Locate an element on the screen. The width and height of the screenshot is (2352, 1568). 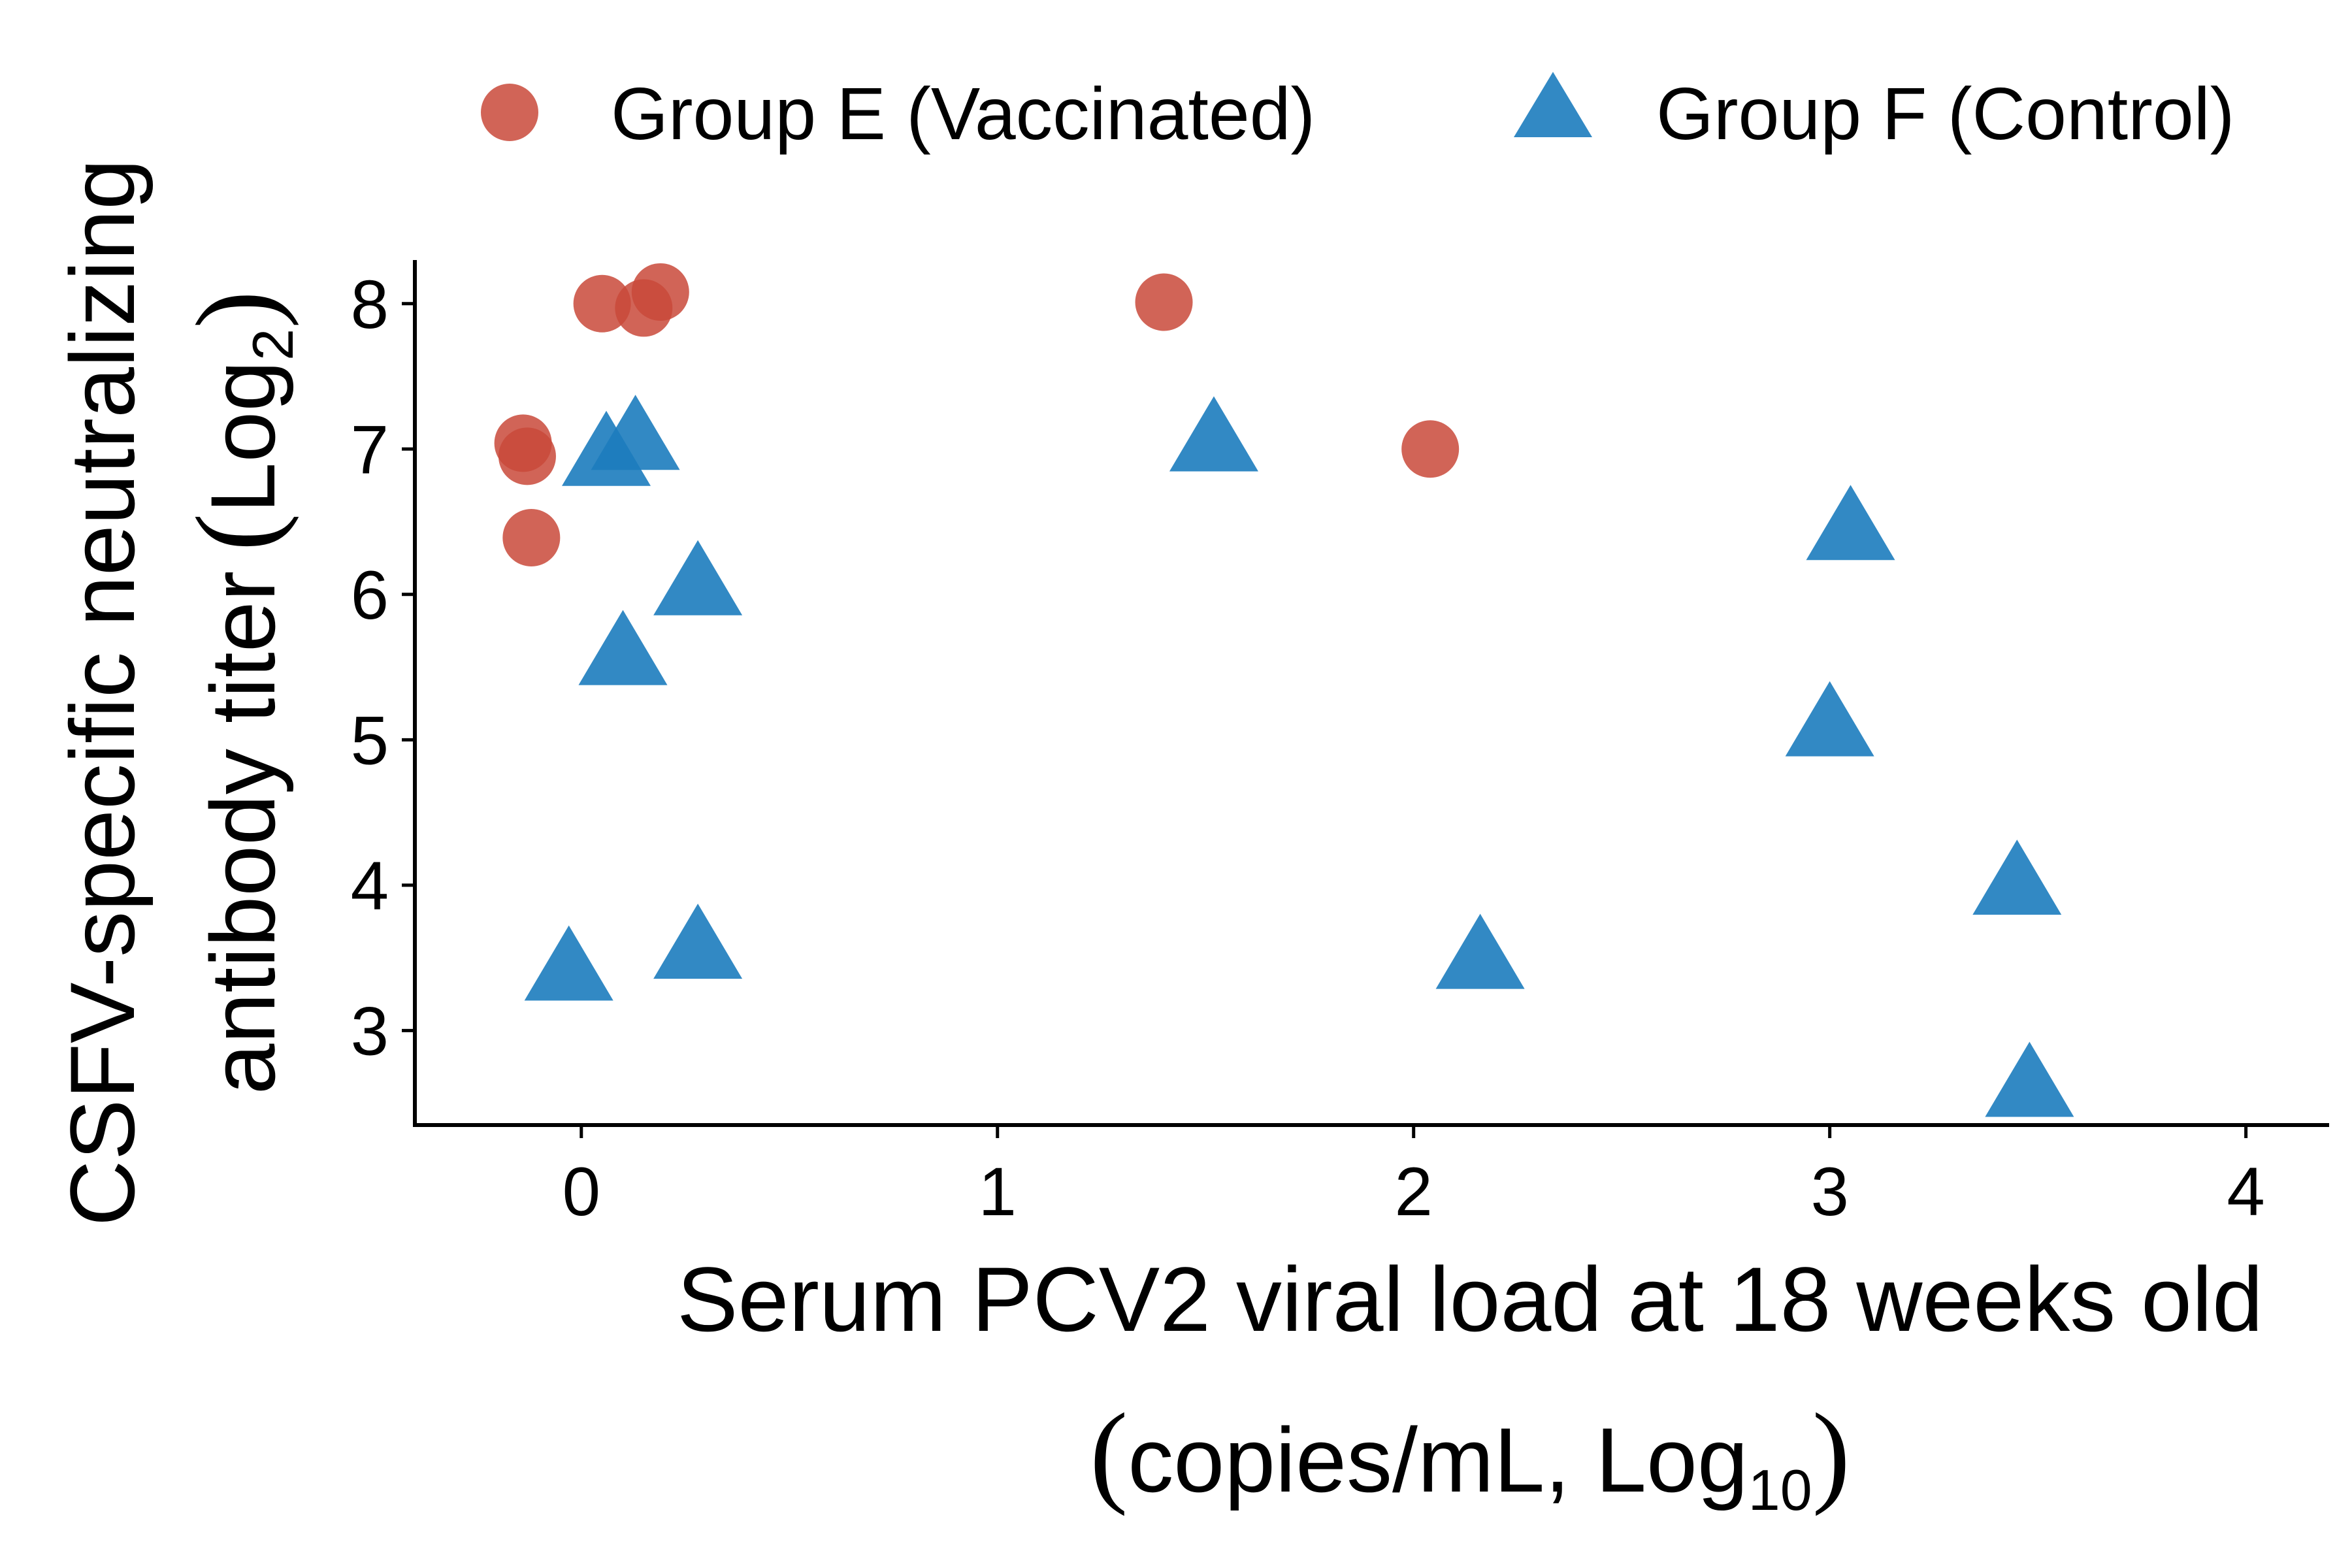
y-tick-label: 6 is located at coordinates (370, 595).